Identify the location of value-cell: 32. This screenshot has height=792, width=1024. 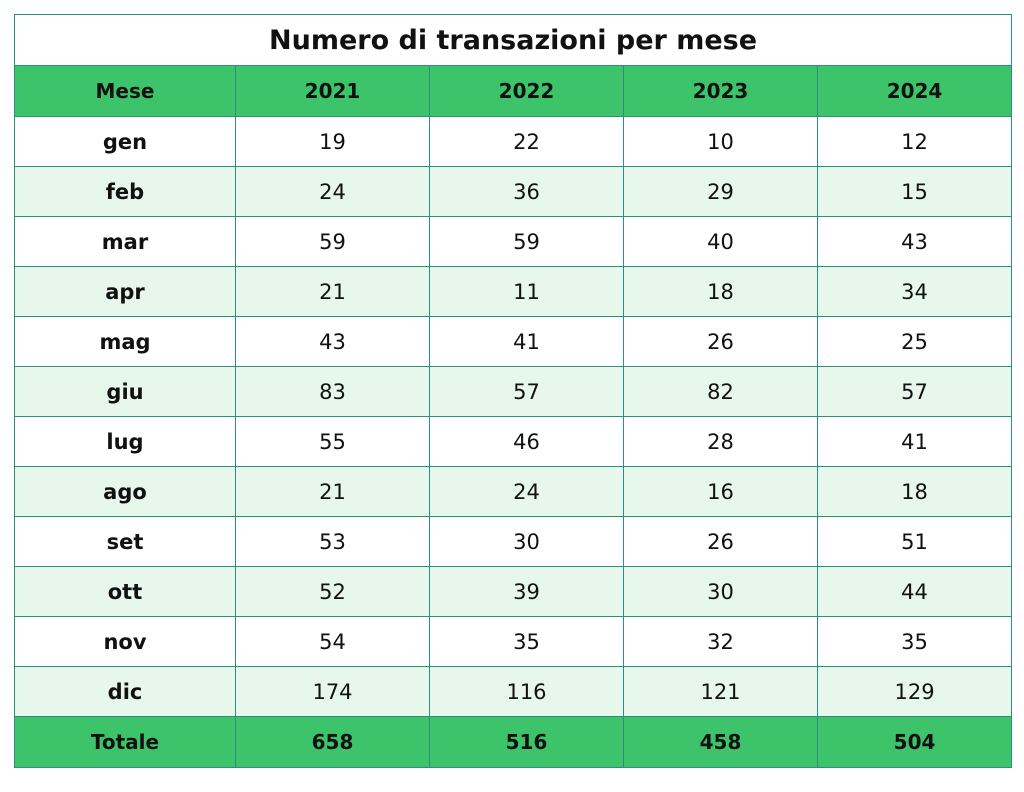
(720, 641).